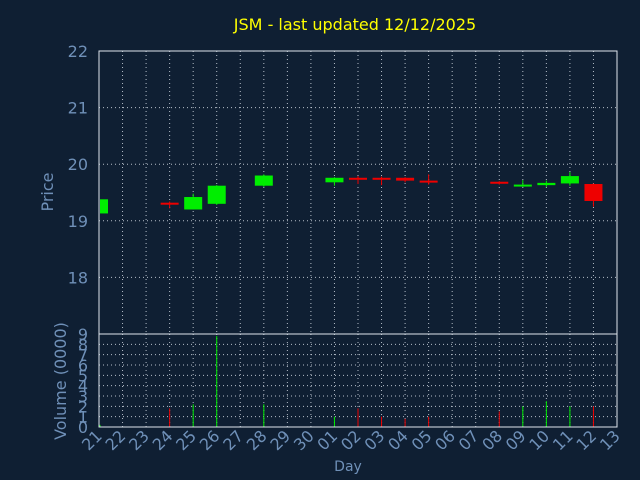 The image size is (640, 480). Describe the element at coordinates (78, 221) in the screenshot. I see `price-tick-label: 19` at that location.